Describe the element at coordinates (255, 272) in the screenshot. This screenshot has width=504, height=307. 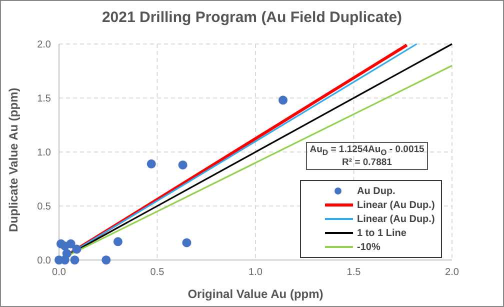
I see `x-tick-label: 1.0` at that location.